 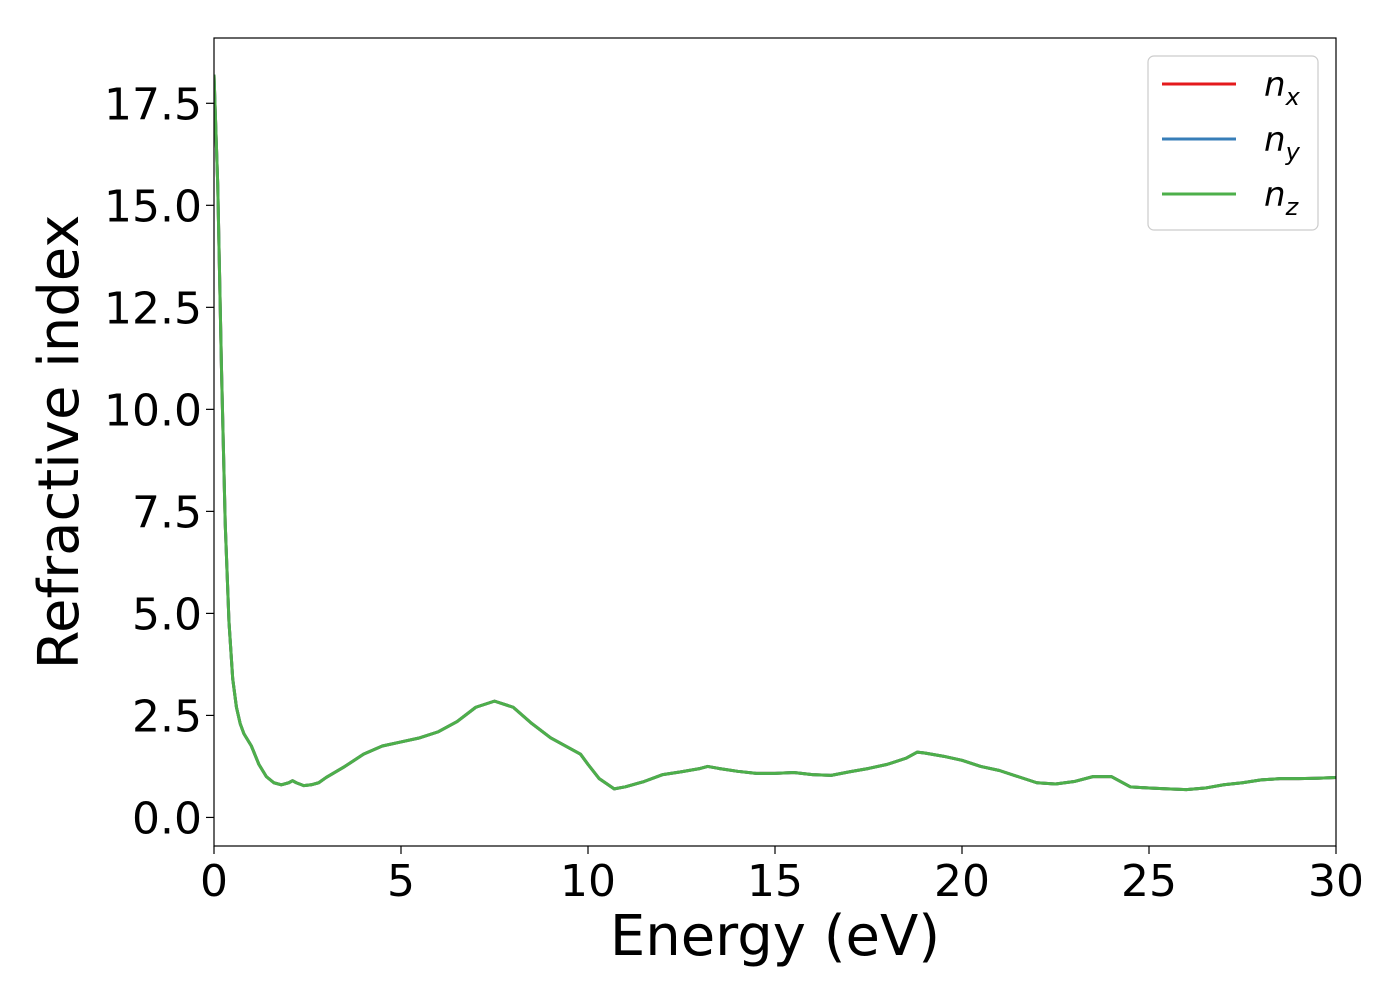 I want to click on legend: nx ny nz, so click(x=1233, y=143).